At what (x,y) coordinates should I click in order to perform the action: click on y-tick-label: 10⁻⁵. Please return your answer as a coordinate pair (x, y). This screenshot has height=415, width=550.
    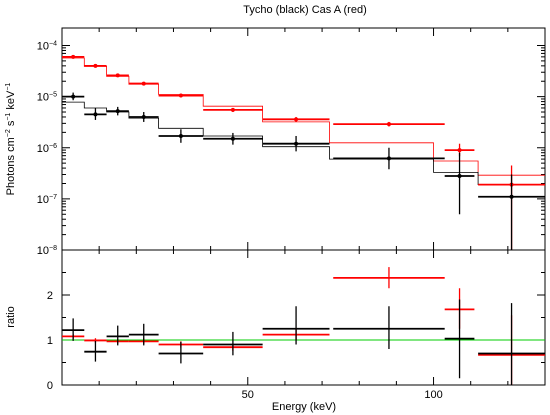
    Looking at the image, I should click on (47, 98).